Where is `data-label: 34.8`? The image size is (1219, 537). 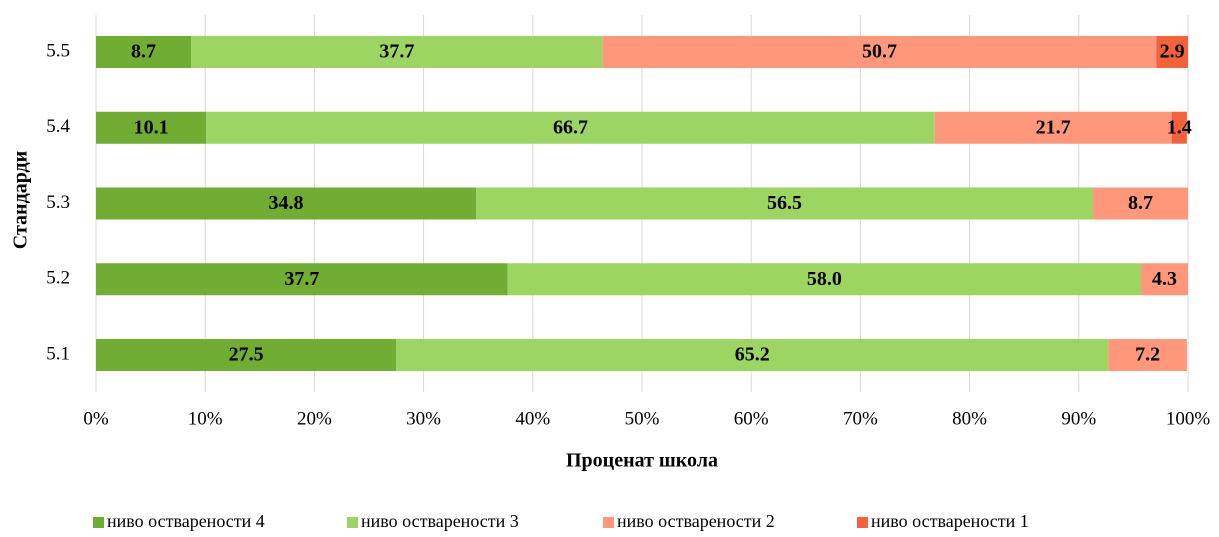
data-label: 34.8 is located at coordinates (286, 203).